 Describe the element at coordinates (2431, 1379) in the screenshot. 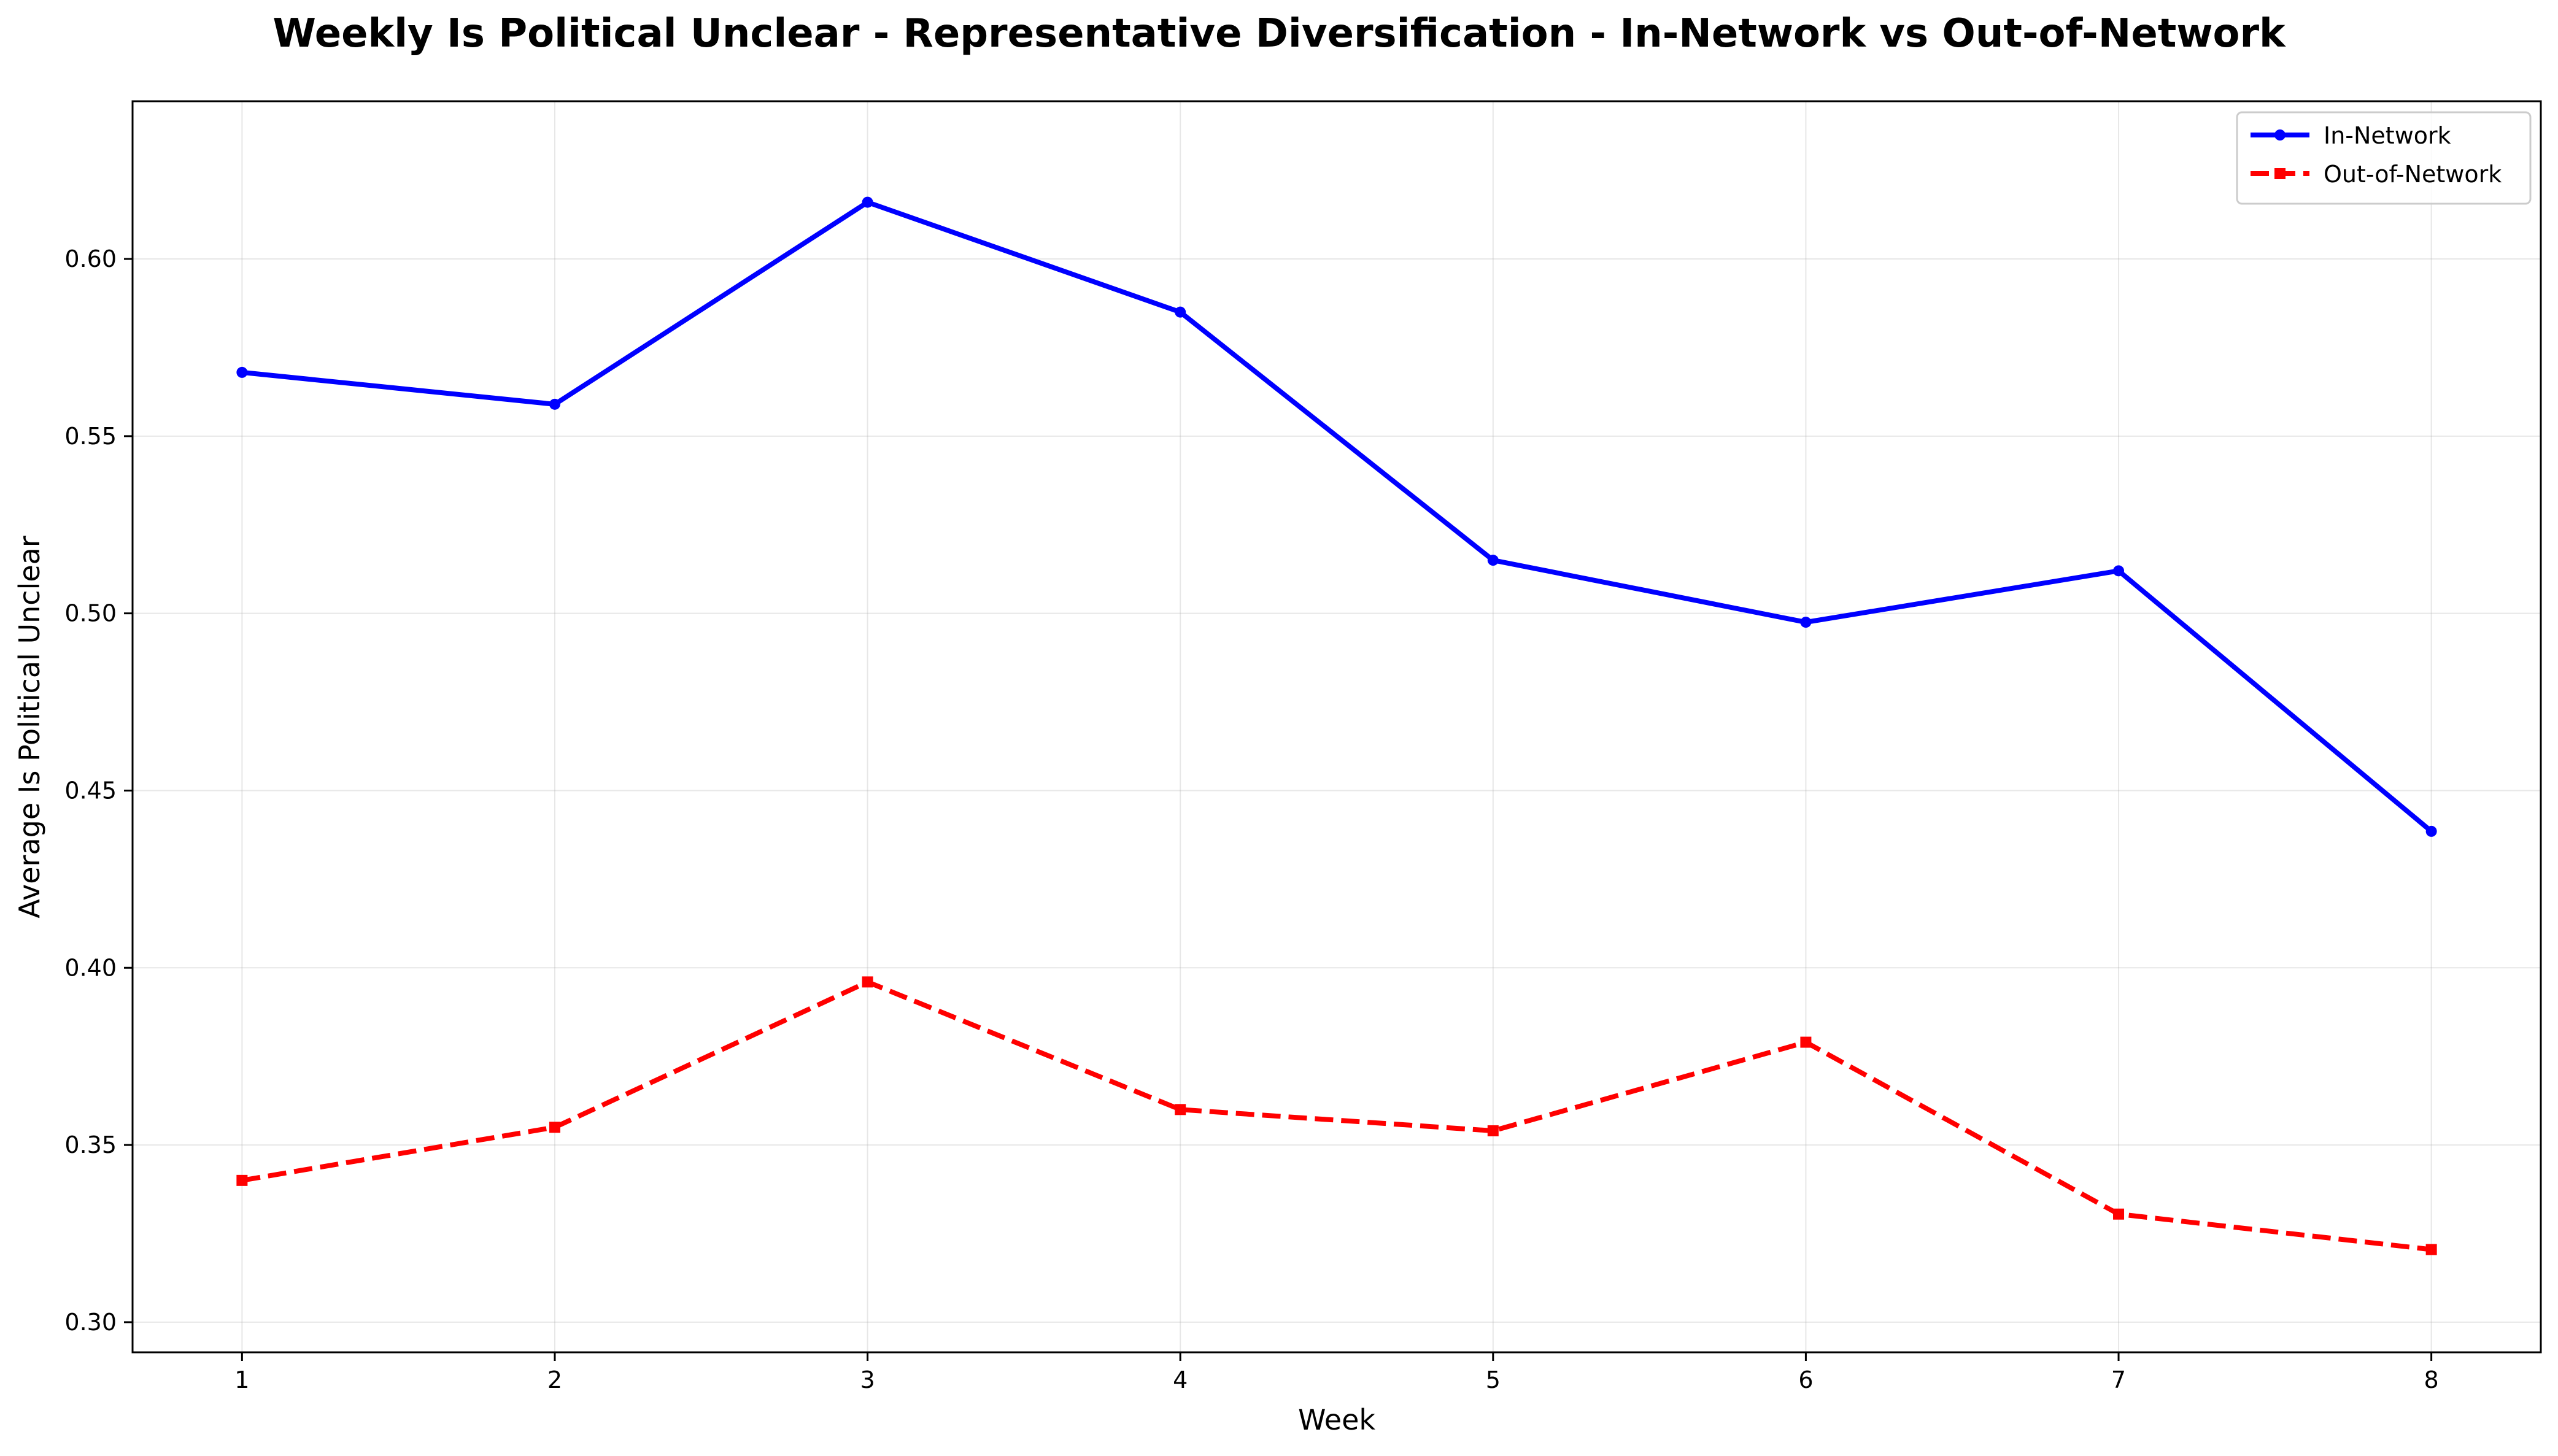

I see `x-tick-label: 8` at that location.